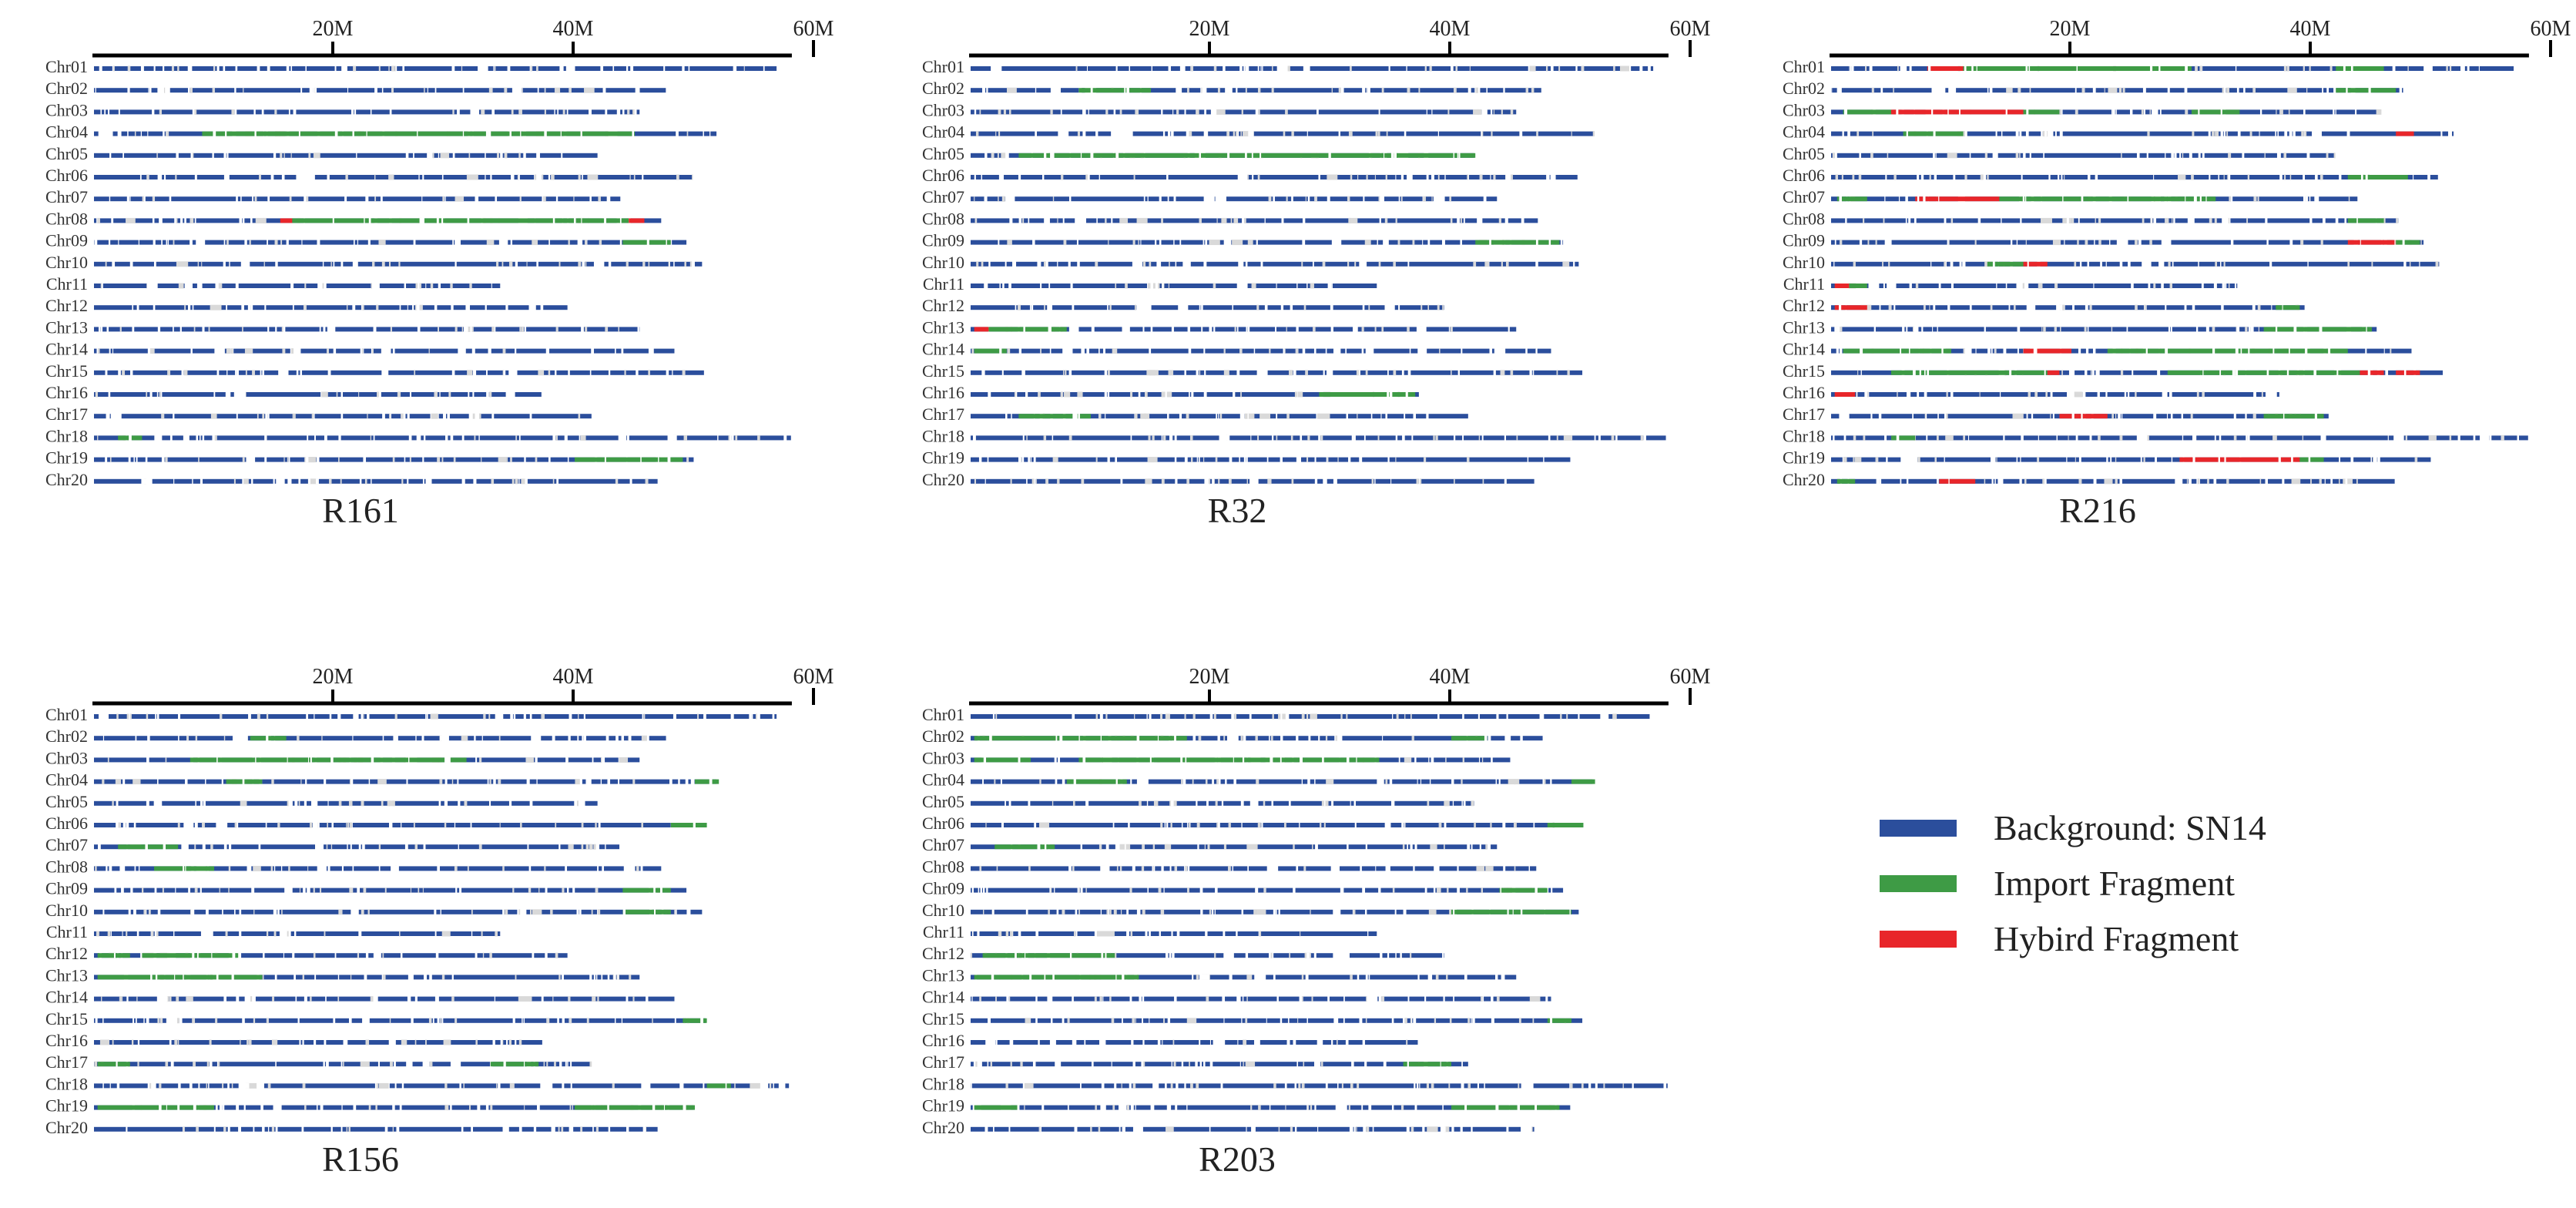  Describe the element at coordinates (943, 219) in the screenshot. I see `chromosome-label: Chr08` at that location.